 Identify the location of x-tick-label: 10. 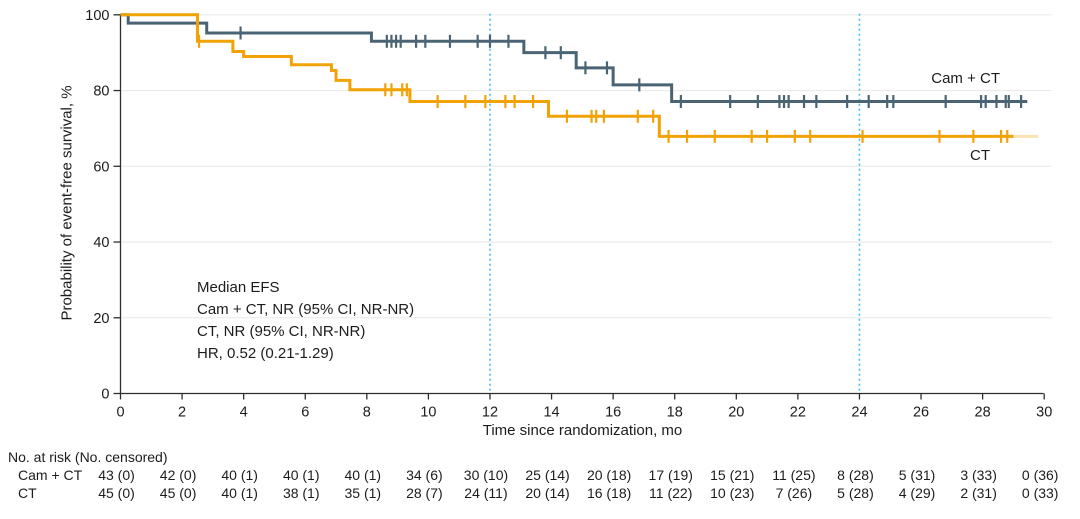
(428, 413).